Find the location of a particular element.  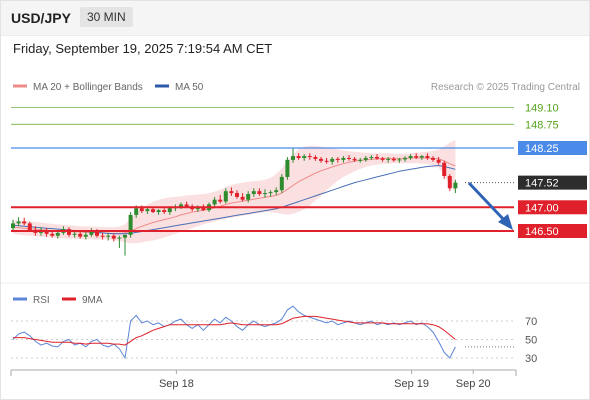

main-legend: MA 20 + Bollinger Bands MA 50 is located at coordinates (108, 87).